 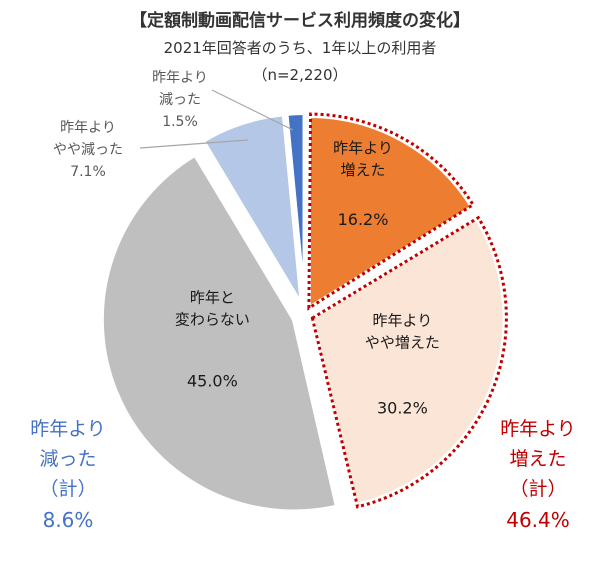 I want to click on chart-sample-size: （n=2,220）, so click(x=299, y=75).